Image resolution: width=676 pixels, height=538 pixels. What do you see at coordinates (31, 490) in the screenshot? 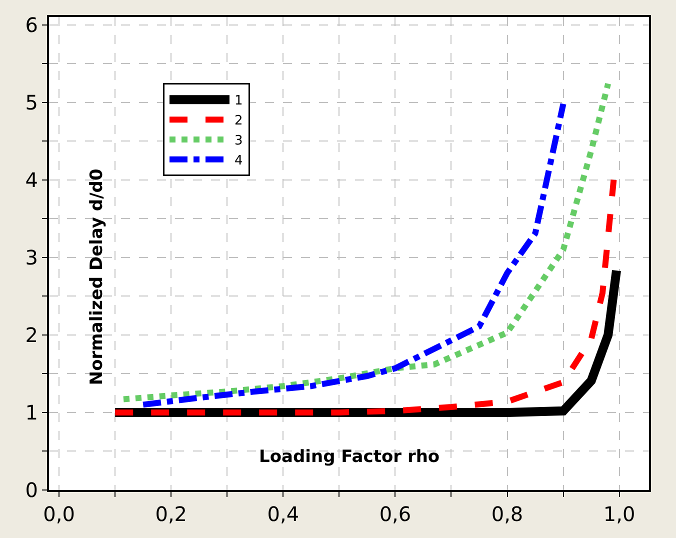
I see `y-tick-label: 0` at bounding box center [31, 490].